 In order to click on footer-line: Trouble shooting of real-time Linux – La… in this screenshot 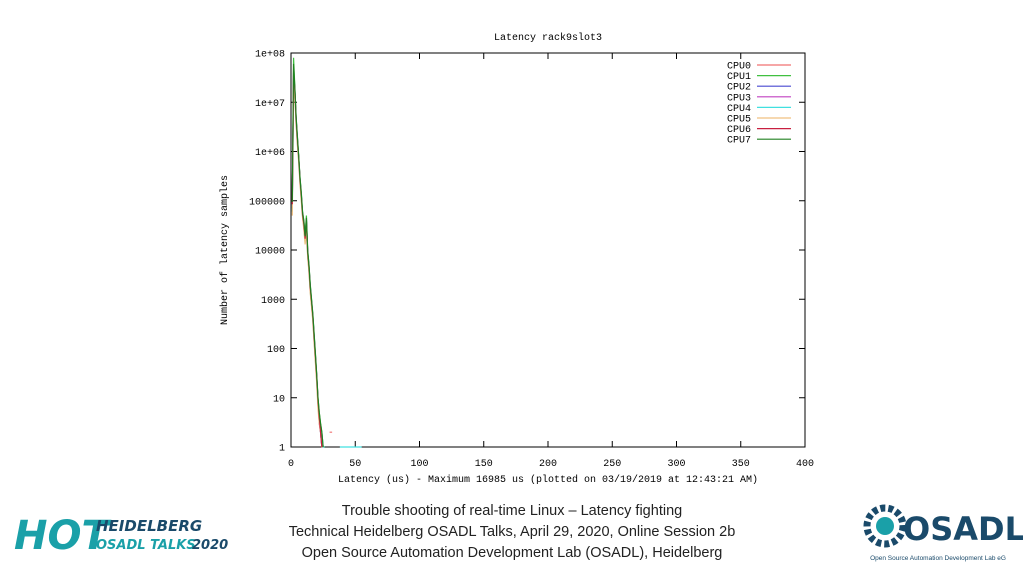, I will do `click(512, 511)`.